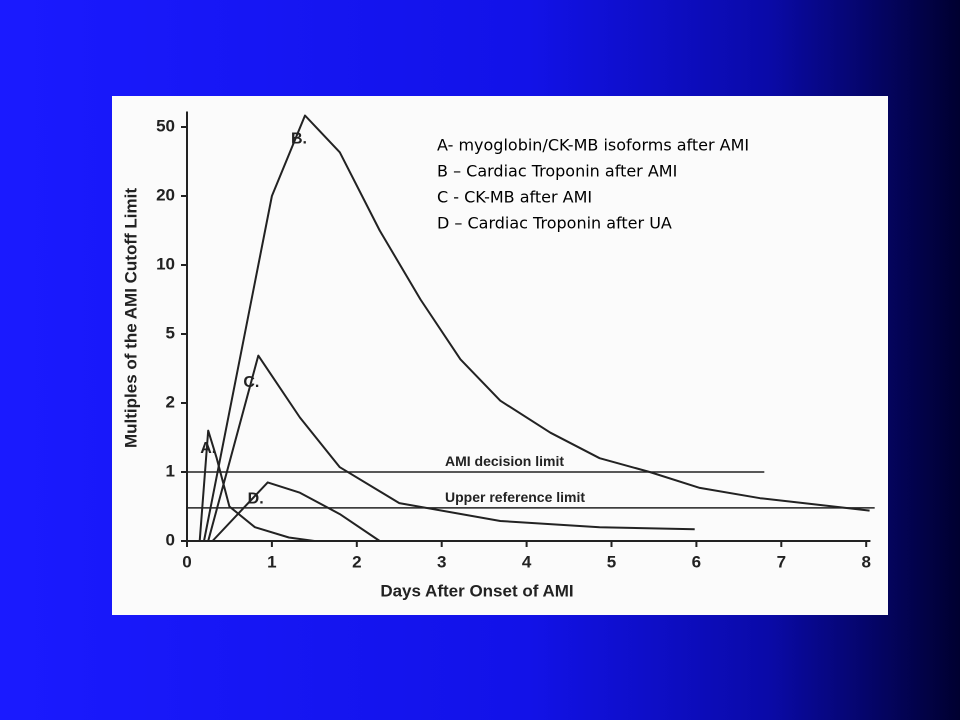  Describe the element at coordinates (504, 461) in the screenshot. I see `reference-label: AMI decision limit` at that location.